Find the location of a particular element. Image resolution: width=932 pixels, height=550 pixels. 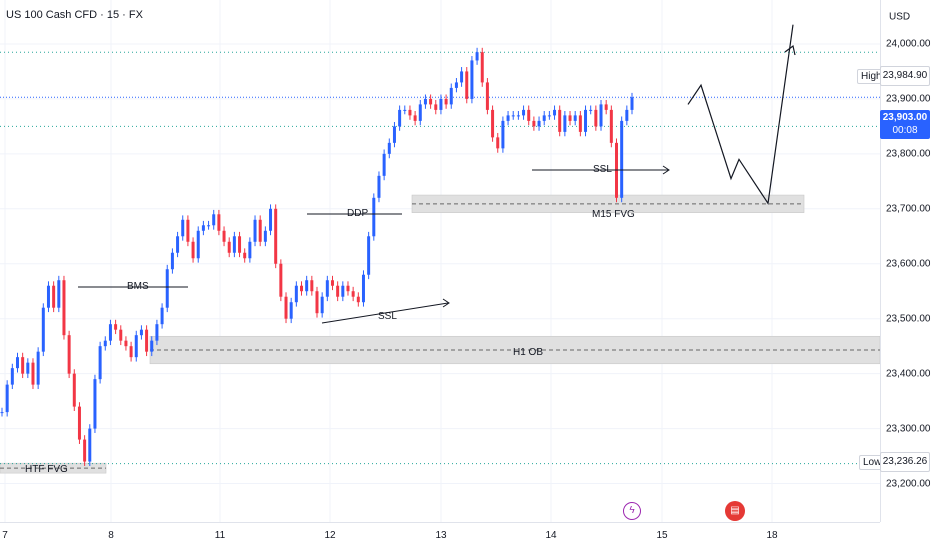

currency-label: USD is located at coordinates (900, 17).